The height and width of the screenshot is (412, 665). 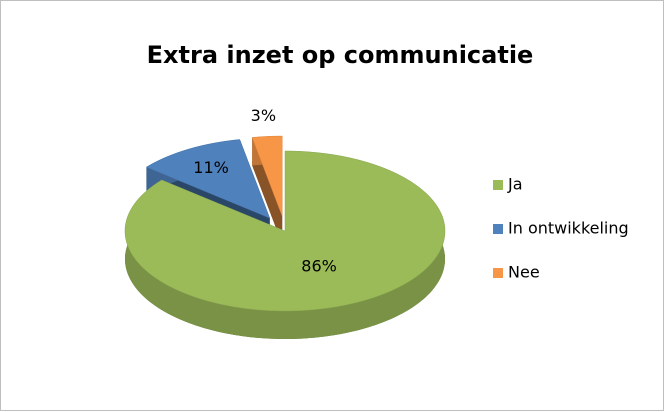 I want to click on chart-title: Extra inzet op communicatie, so click(x=340, y=55).